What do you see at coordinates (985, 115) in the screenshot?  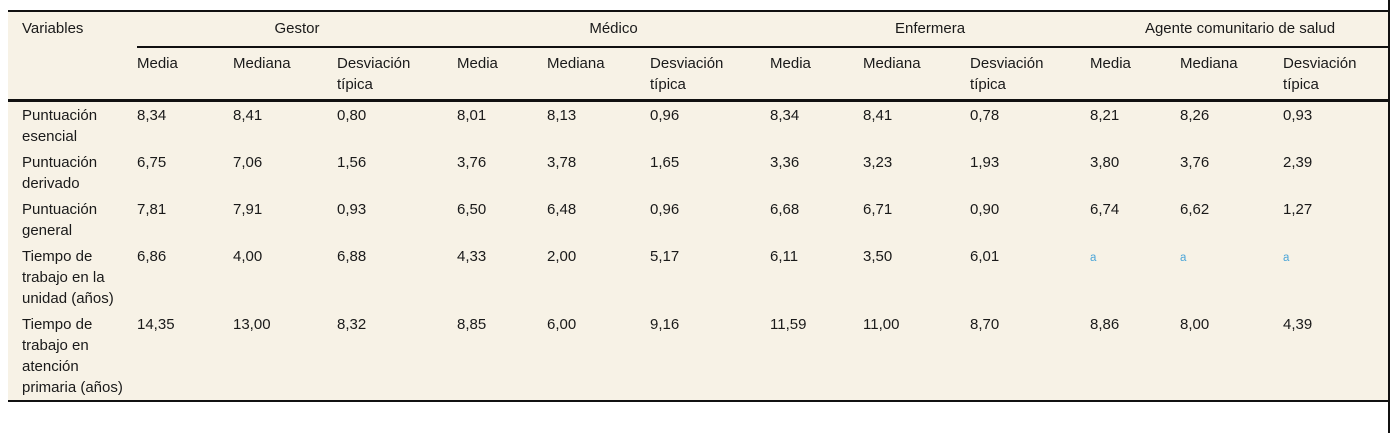 I see `value-cell: 0,78` at bounding box center [985, 115].